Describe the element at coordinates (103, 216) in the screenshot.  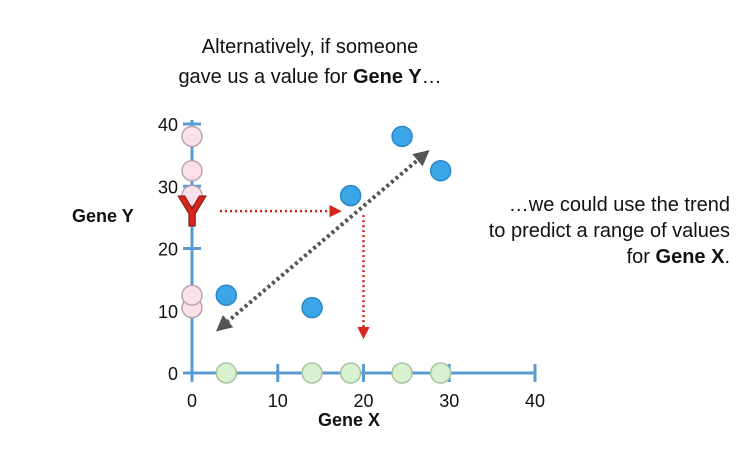
I see `y-axis-label: Gene Y` at that location.